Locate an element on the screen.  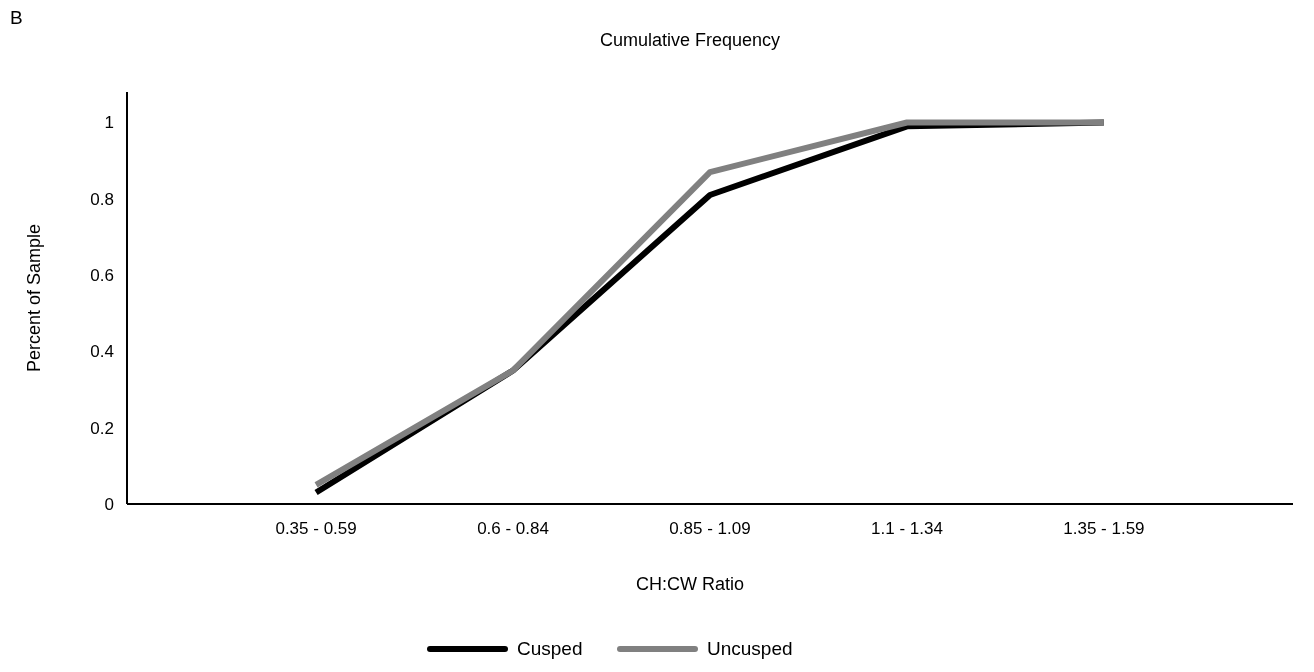
text: B is located at coordinates (16, 17).